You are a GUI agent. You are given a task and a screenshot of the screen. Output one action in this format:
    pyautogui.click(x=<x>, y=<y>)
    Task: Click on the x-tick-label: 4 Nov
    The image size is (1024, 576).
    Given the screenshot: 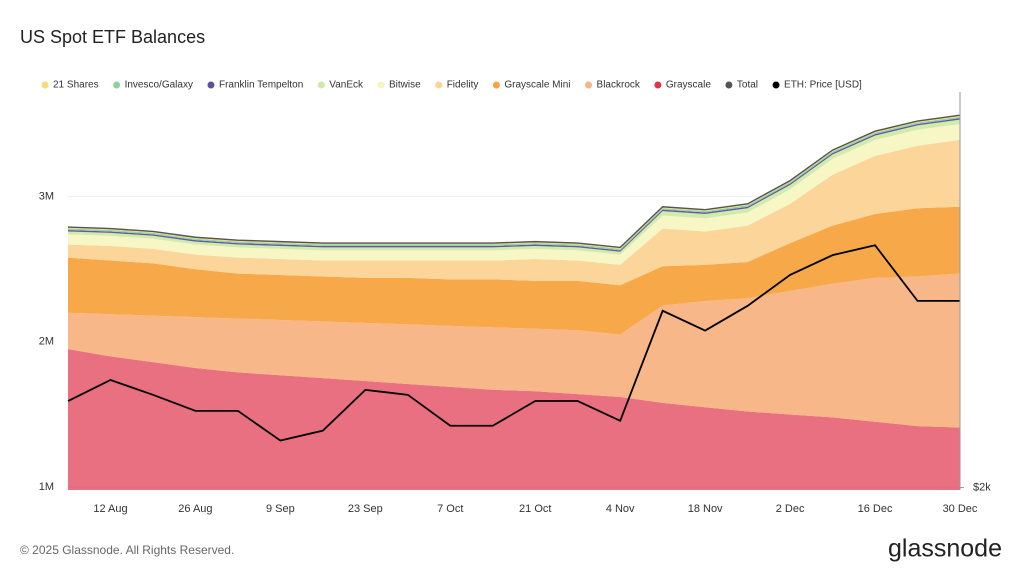 What is the action you would take?
    pyautogui.click(x=620, y=509)
    